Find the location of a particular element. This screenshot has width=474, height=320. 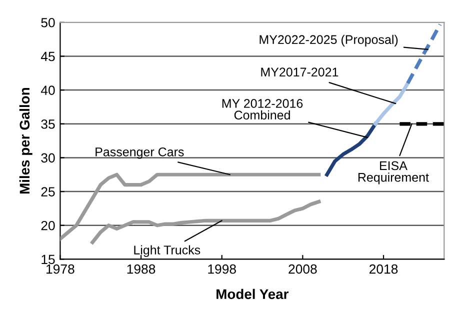

annotation: MY2022-2025 (Proposal) is located at coordinates (329, 40).